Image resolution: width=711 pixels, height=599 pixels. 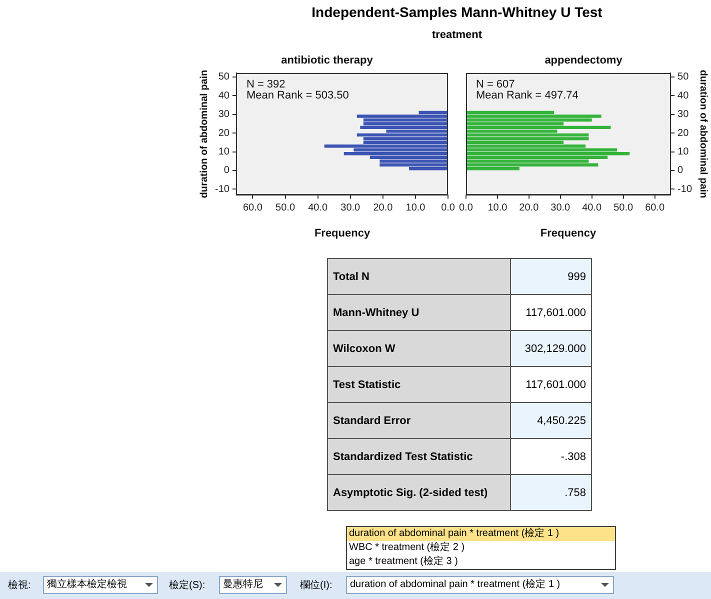 I want to click on text: Test Statistic, so click(x=419, y=384).